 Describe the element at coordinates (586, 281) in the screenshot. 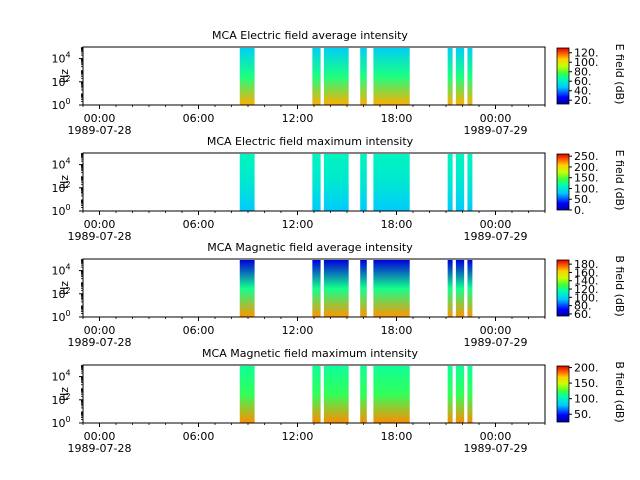

I see `colorbar-tick-label: 140.` at that location.